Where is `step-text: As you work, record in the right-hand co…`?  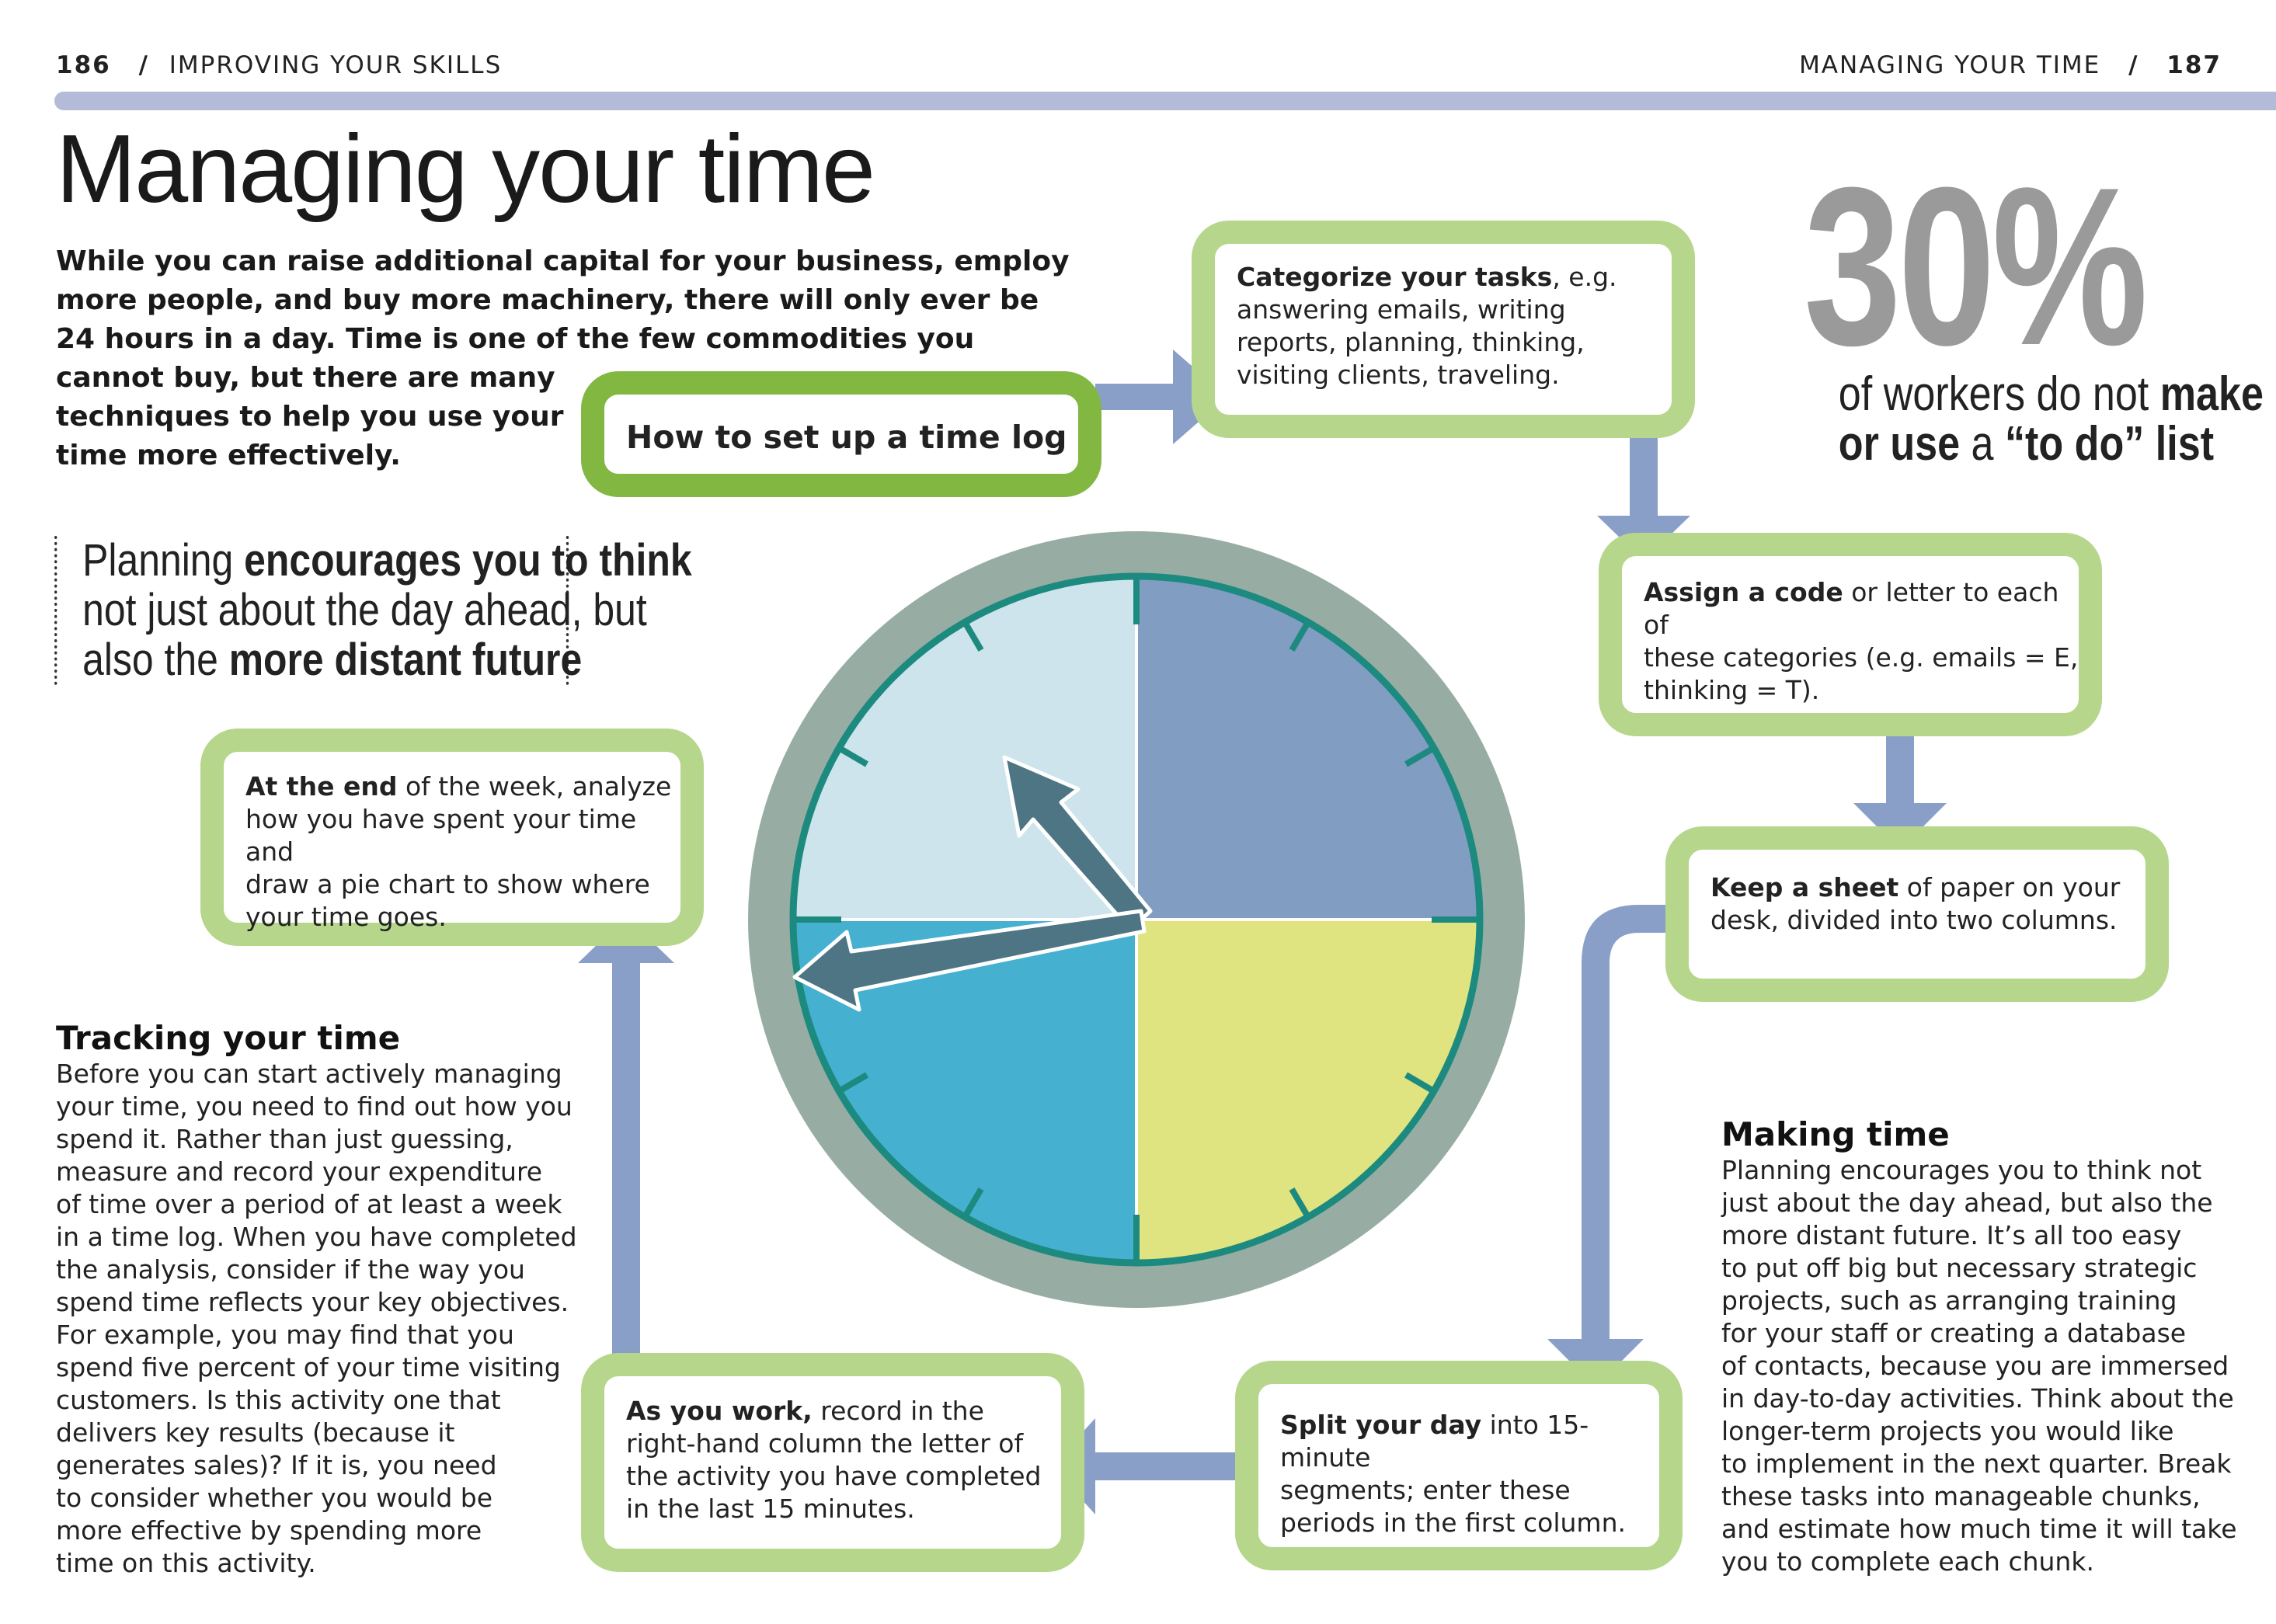
step-text: As you work, record in the right-hand co… is located at coordinates (833, 1460).